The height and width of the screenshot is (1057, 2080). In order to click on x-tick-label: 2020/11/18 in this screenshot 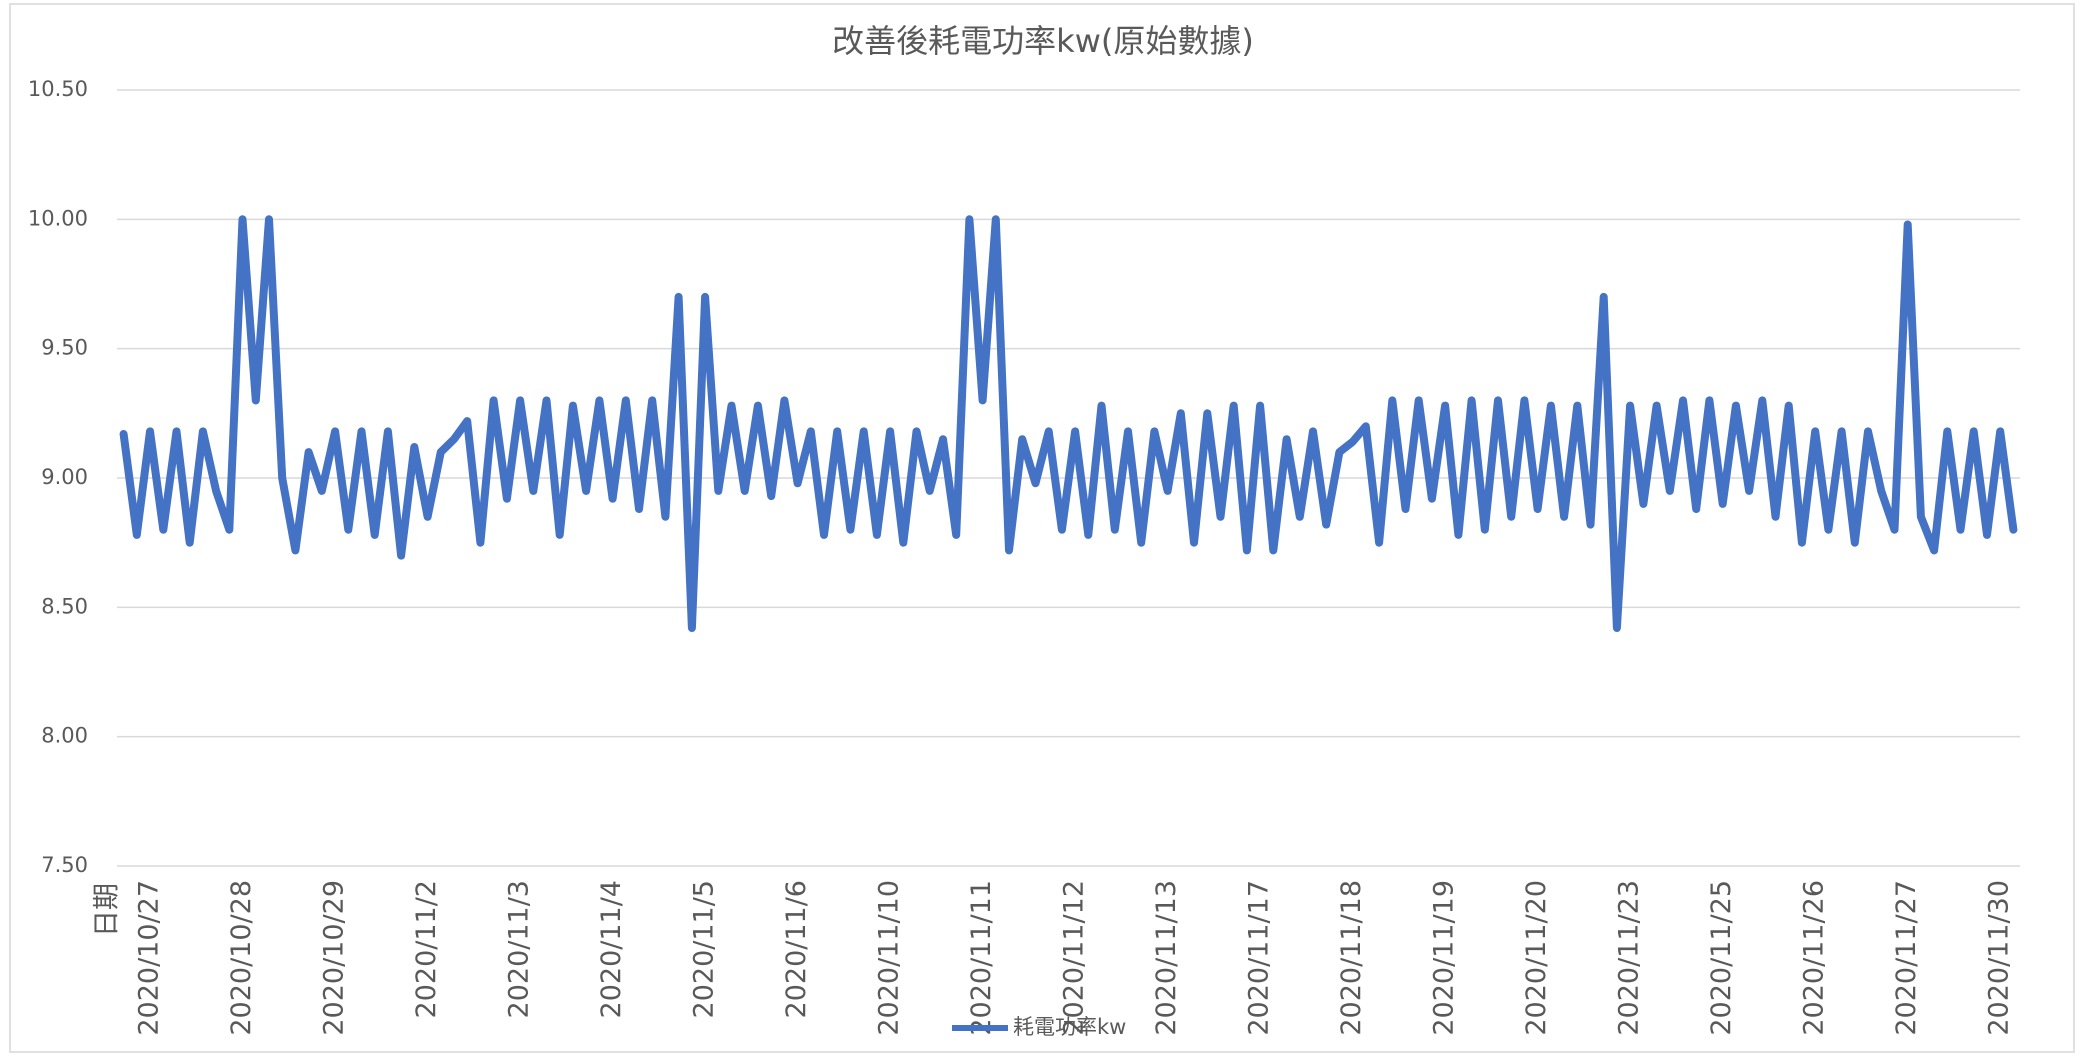, I will do `click(1351, 958)`.